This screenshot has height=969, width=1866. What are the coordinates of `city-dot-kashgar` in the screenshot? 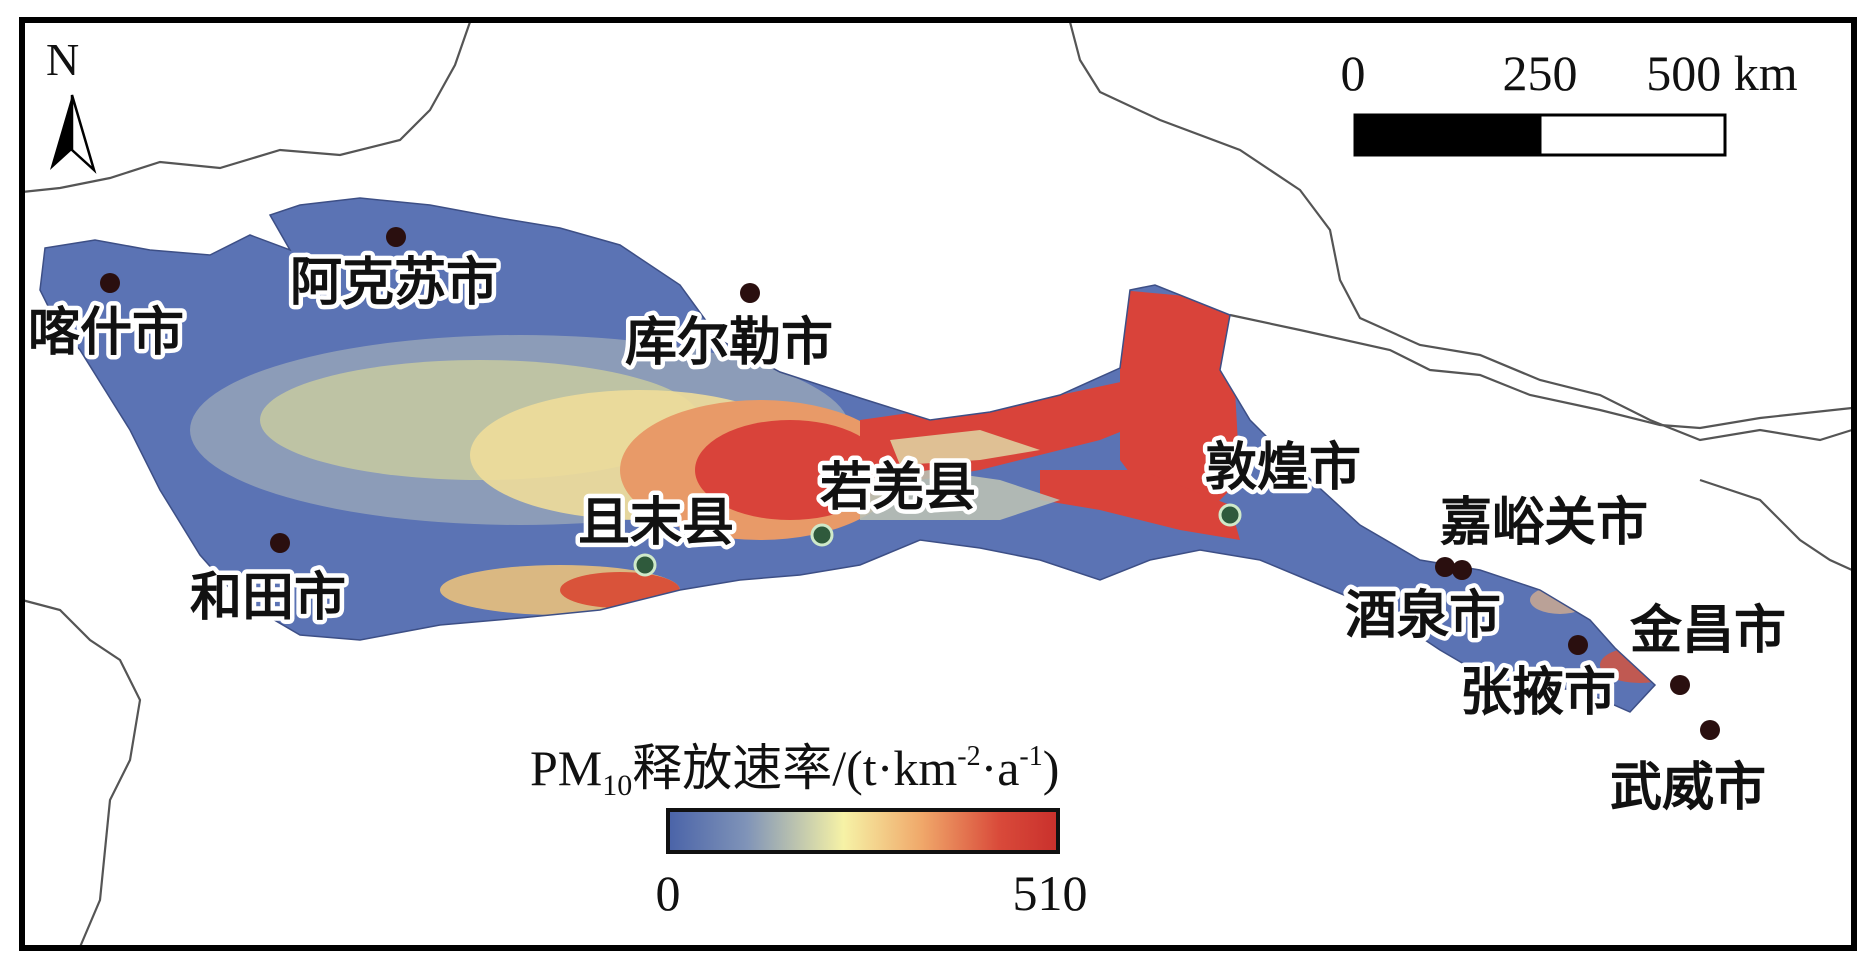 It's located at (110, 283).